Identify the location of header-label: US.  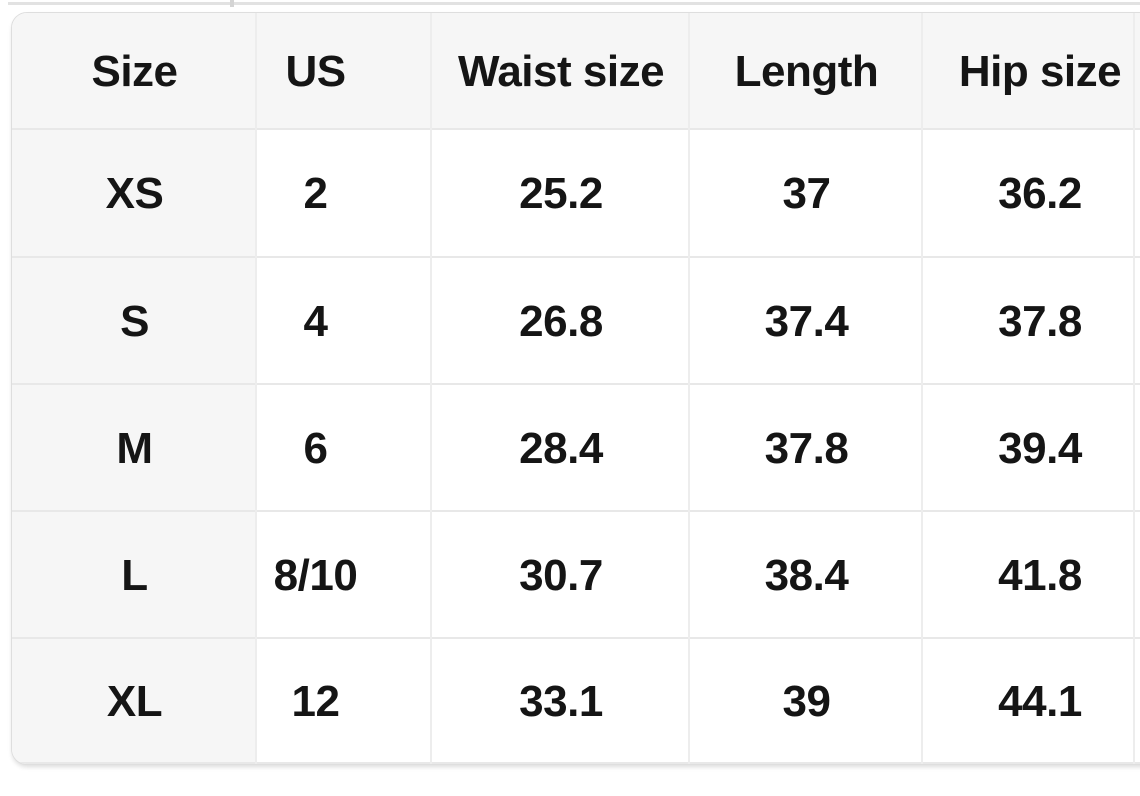
(315, 71).